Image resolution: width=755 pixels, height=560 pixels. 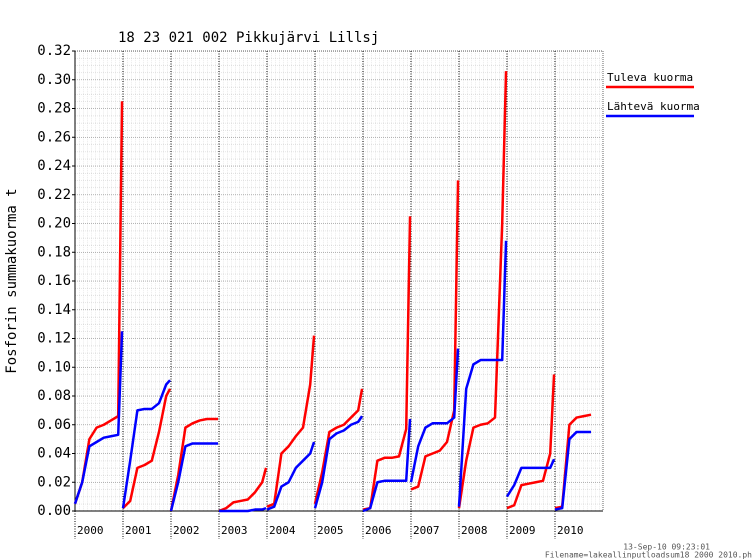 I want to click on x-tick-label: 2000, so click(x=90, y=530).